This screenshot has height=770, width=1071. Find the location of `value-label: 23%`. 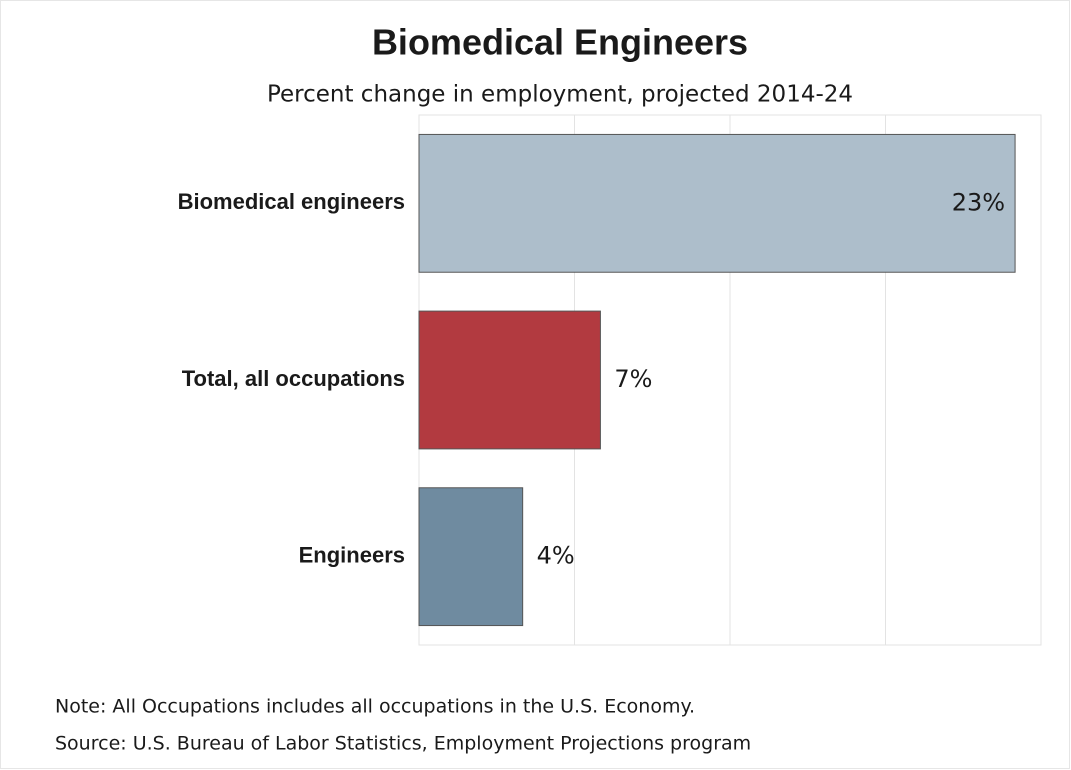

value-label: 23% is located at coordinates (978, 202).